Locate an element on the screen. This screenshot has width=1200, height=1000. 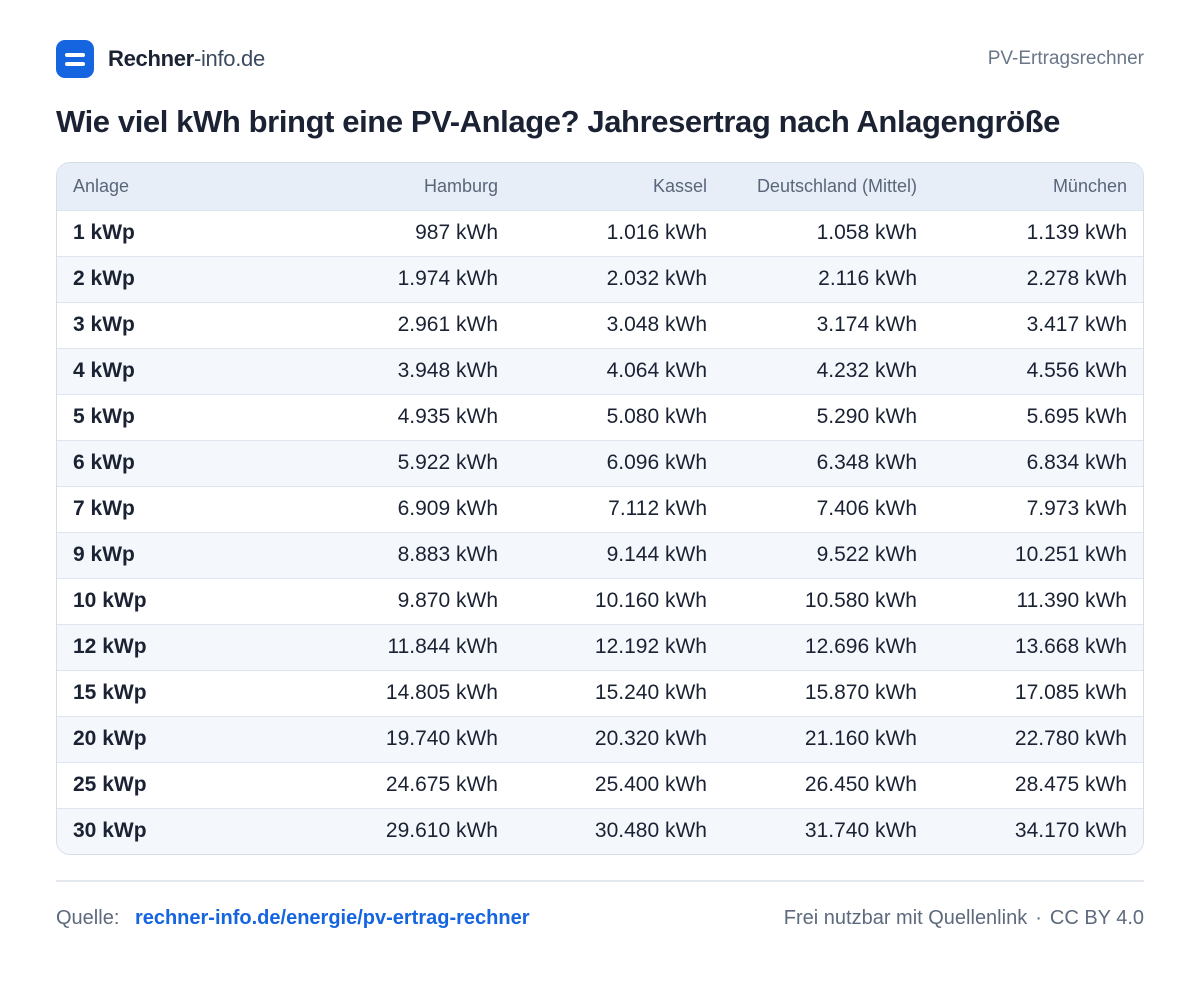
yield-cell: 26.450 kWh is located at coordinates (860, 784).